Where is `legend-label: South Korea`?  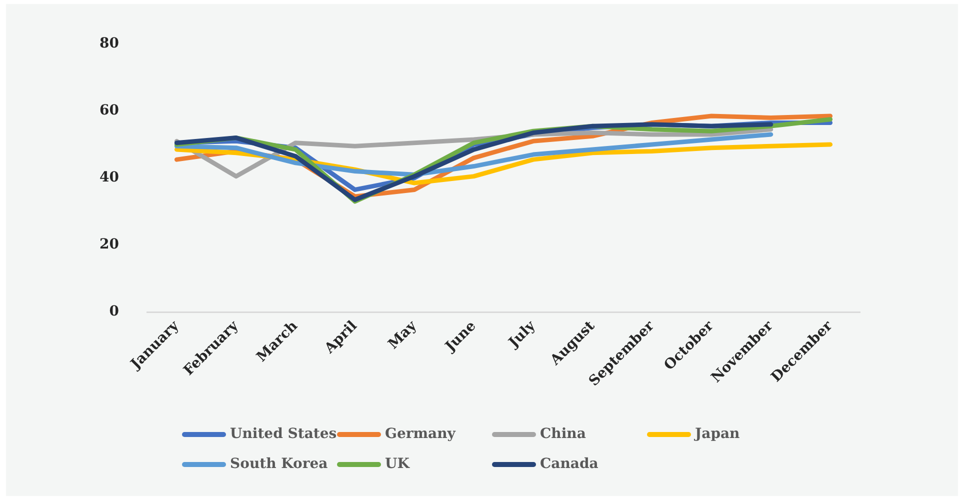
legend-label: South Korea is located at coordinates (279, 464).